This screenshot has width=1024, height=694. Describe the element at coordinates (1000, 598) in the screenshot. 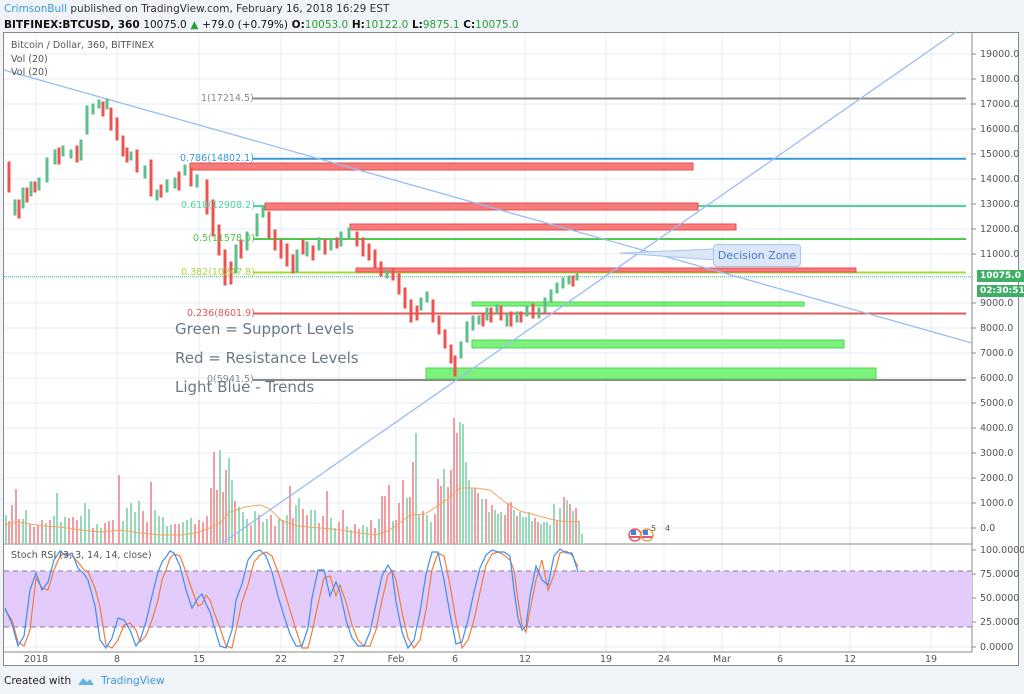

I see `stoch-tick: 50.0000` at that location.